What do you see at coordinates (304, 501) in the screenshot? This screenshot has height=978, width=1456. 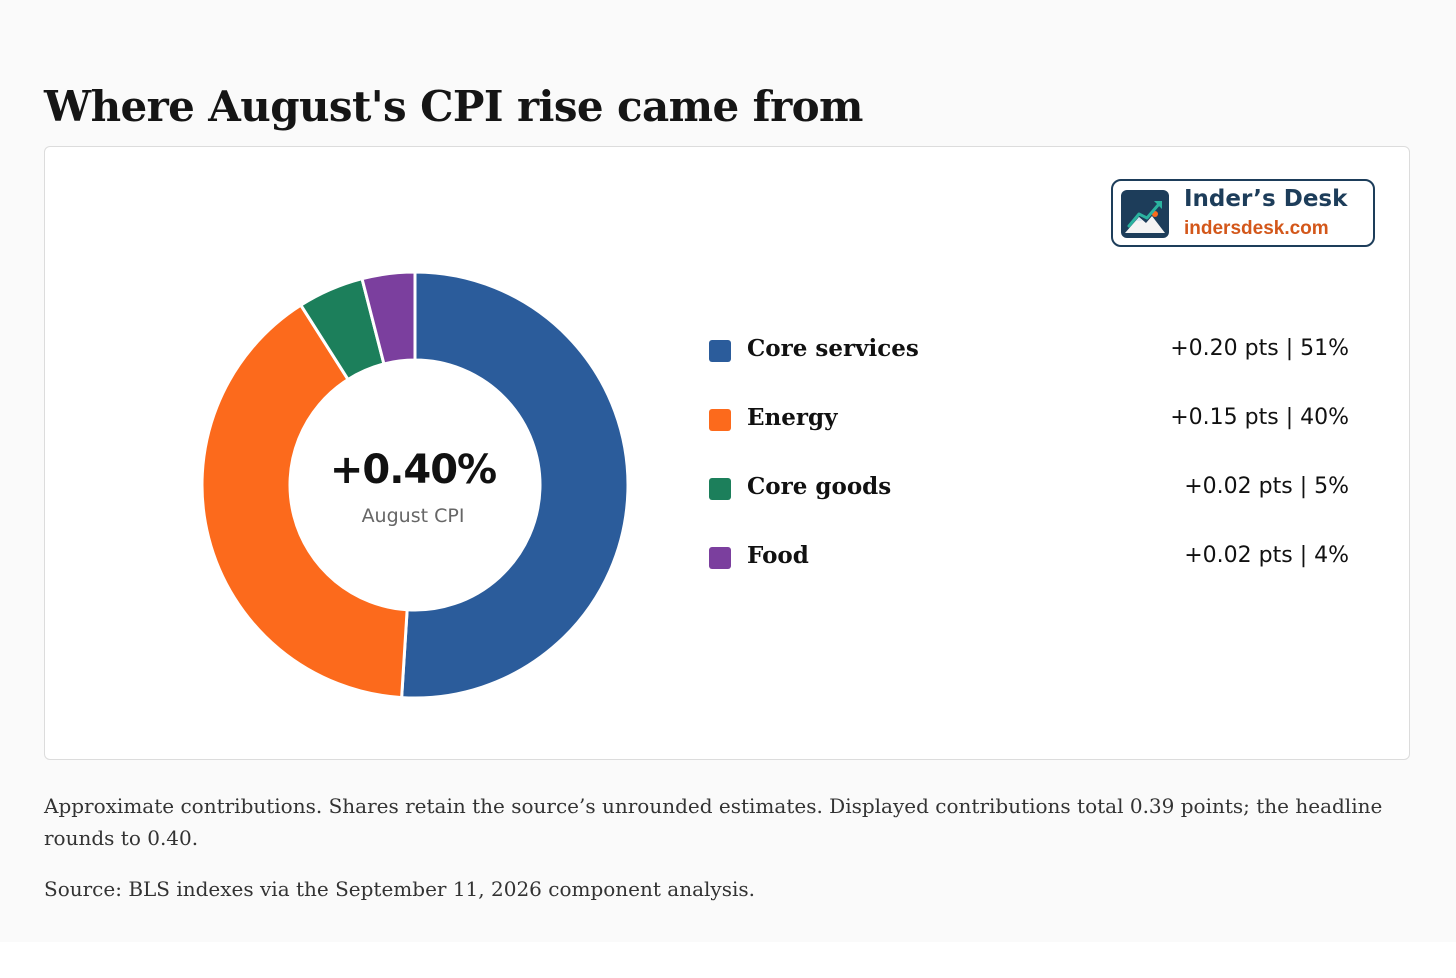 I see `donut-slice-energy` at bounding box center [304, 501].